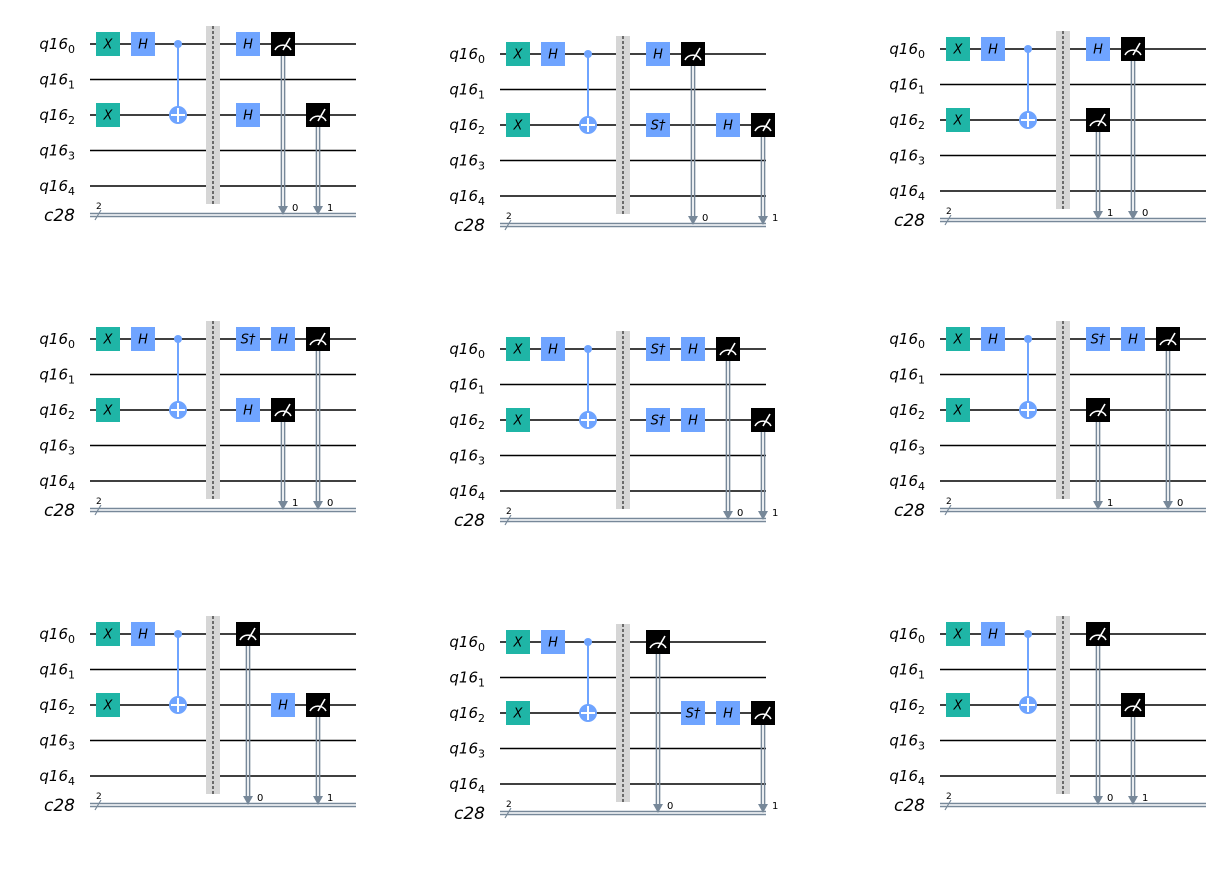 The width and height of the screenshot is (1208, 872). Describe the element at coordinates (693, 714) in the screenshot. I see `gate-label: S†` at that location.